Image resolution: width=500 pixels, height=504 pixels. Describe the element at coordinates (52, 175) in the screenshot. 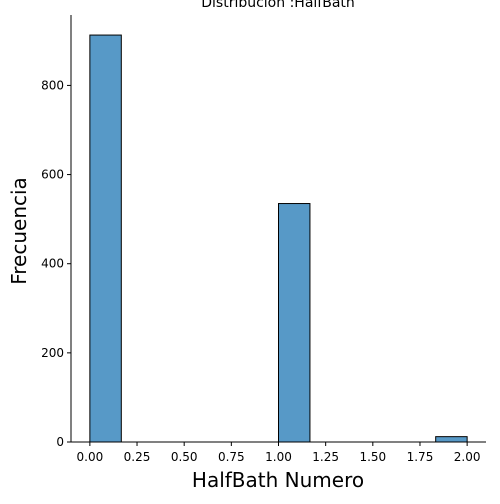

I see `y-tick-label: 600` at that location.